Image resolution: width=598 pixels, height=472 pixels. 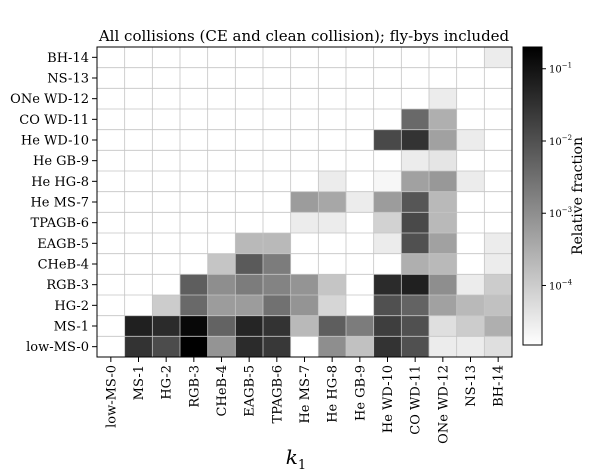 I want to click on colorbar-tick-exponent: −1, so click(x=567, y=66).